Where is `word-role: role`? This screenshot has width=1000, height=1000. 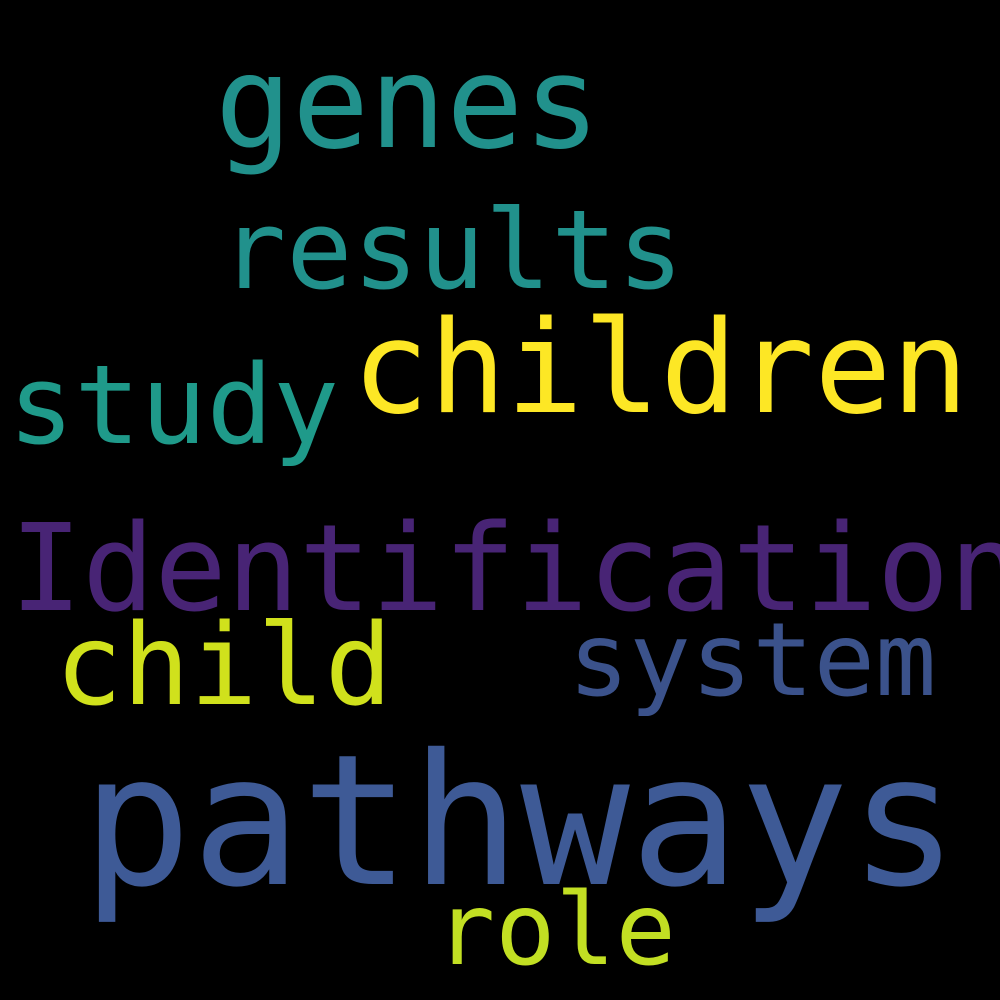 word-role: role is located at coordinates (555, 929).